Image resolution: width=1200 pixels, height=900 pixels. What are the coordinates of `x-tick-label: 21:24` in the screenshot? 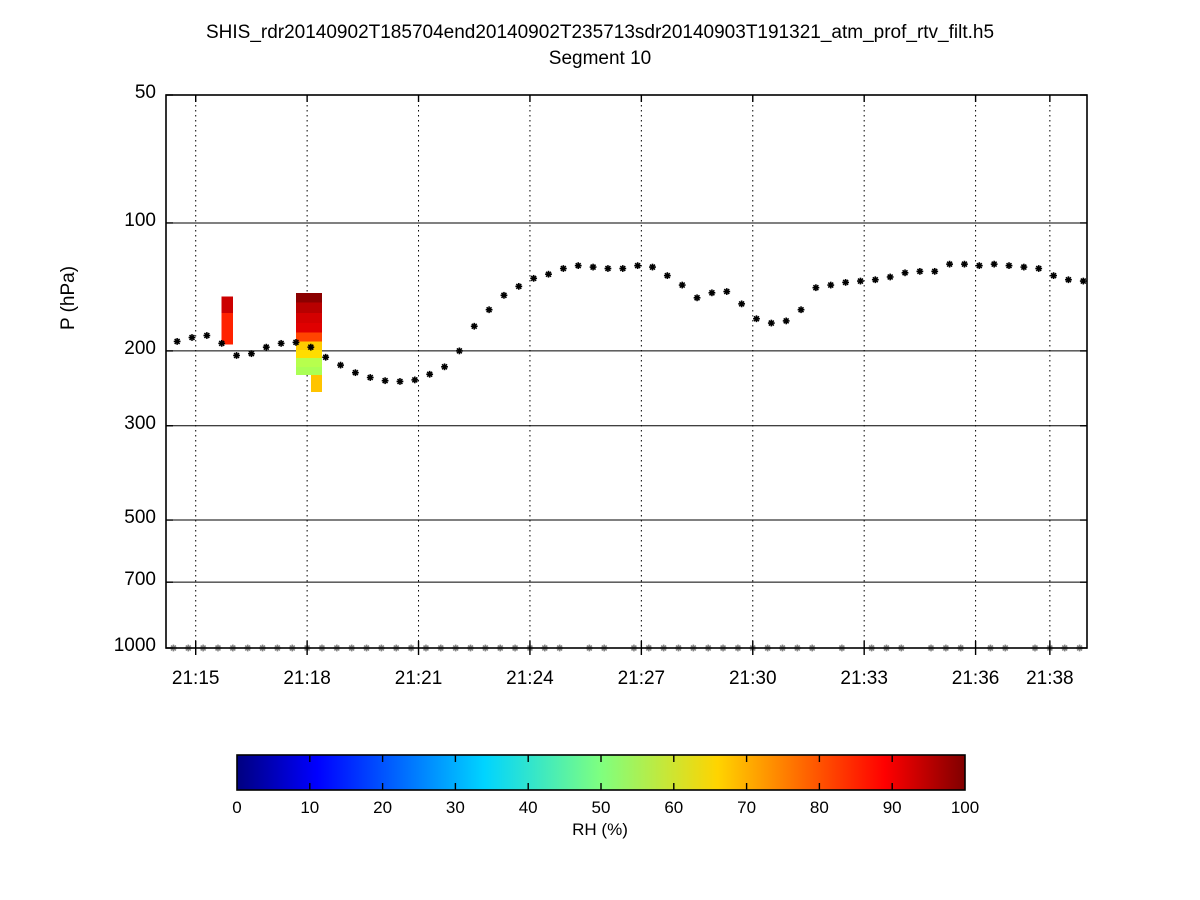 It's located at (530, 678).